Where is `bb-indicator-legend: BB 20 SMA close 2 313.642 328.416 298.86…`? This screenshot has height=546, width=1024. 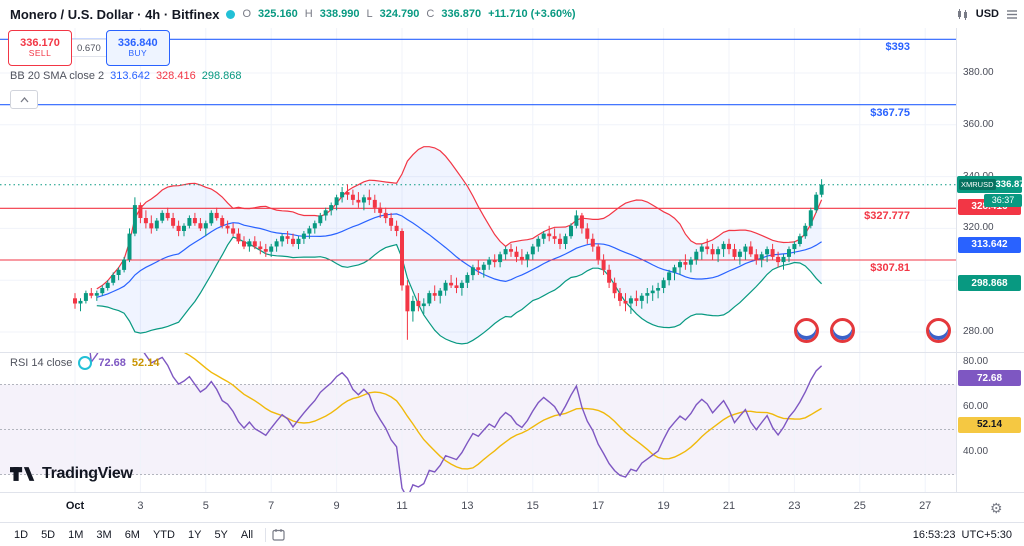
bb-indicator-legend: BB 20 SMA close 2 313.642 328.416 298.86… is located at coordinates (125, 76).